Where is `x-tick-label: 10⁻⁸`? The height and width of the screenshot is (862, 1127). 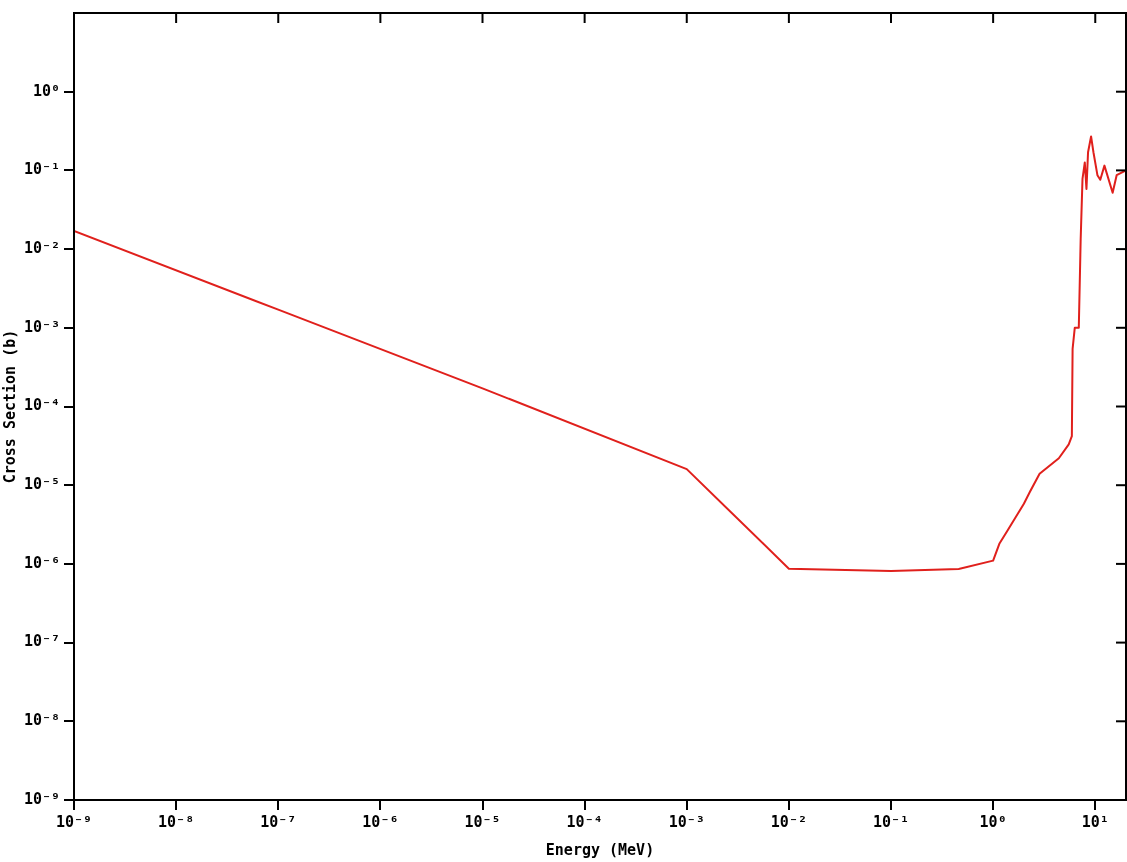
x-tick-label: 10⁻⁸ is located at coordinates (176, 821).